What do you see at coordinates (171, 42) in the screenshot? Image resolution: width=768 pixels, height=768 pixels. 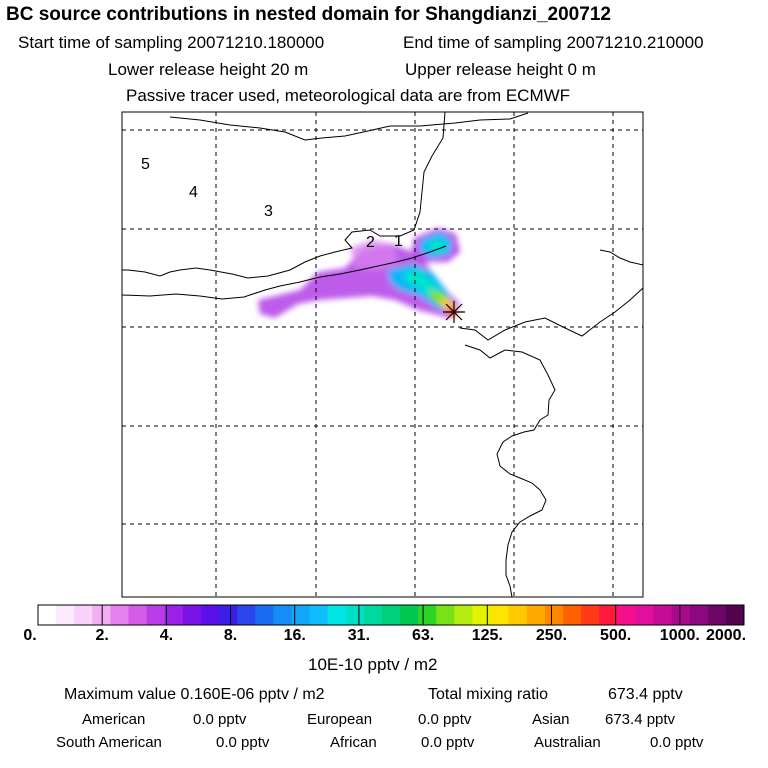 I see `start-time-label: Start time of sampling 20071210.180000` at bounding box center [171, 42].